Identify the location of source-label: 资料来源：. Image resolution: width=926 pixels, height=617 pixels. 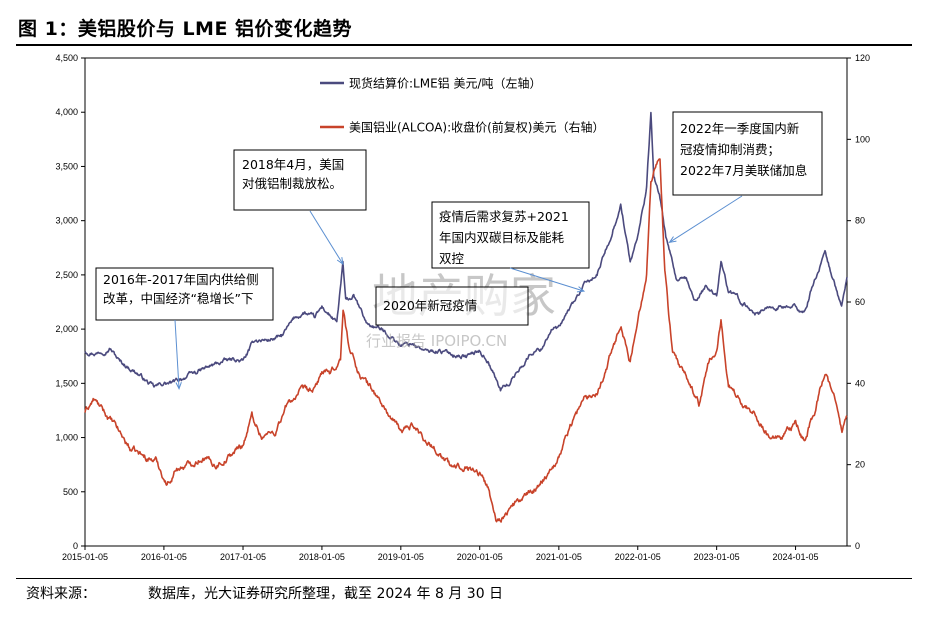
(61, 594).